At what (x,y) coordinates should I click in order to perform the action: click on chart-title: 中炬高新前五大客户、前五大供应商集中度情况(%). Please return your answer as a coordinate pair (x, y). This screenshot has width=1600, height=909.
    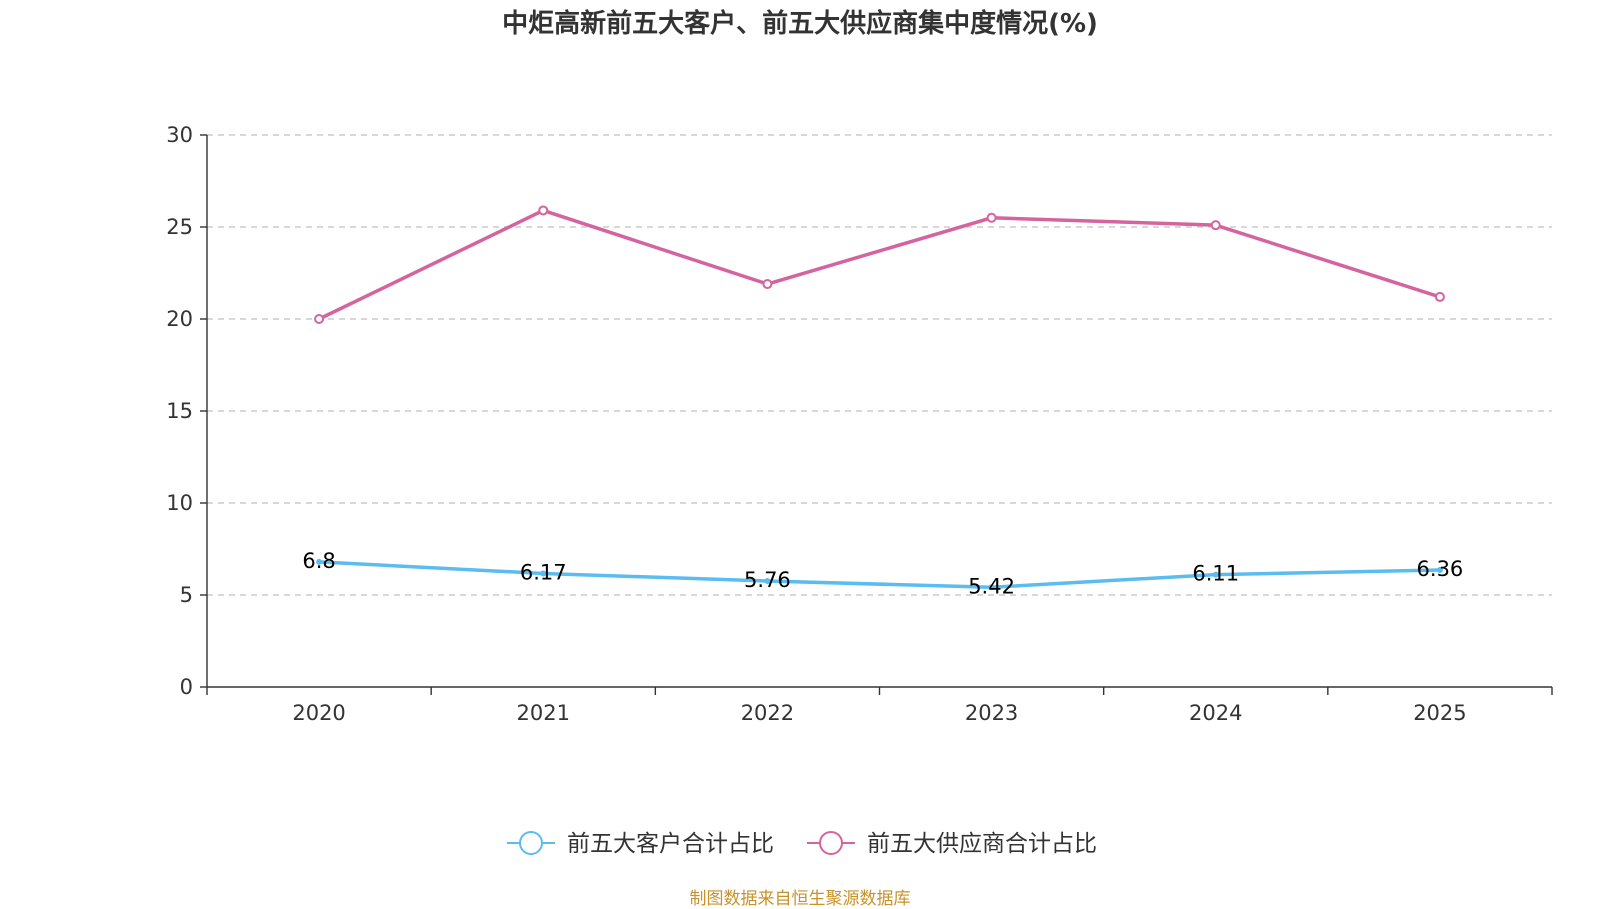
    Looking at the image, I should click on (800, 24).